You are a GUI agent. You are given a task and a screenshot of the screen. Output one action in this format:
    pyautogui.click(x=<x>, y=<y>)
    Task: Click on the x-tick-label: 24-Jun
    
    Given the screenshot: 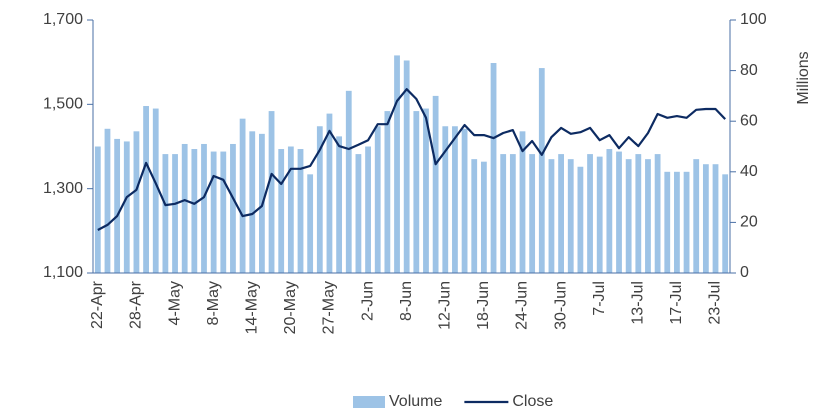 What is the action you would take?
    pyautogui.click(x=522, y=305)
    